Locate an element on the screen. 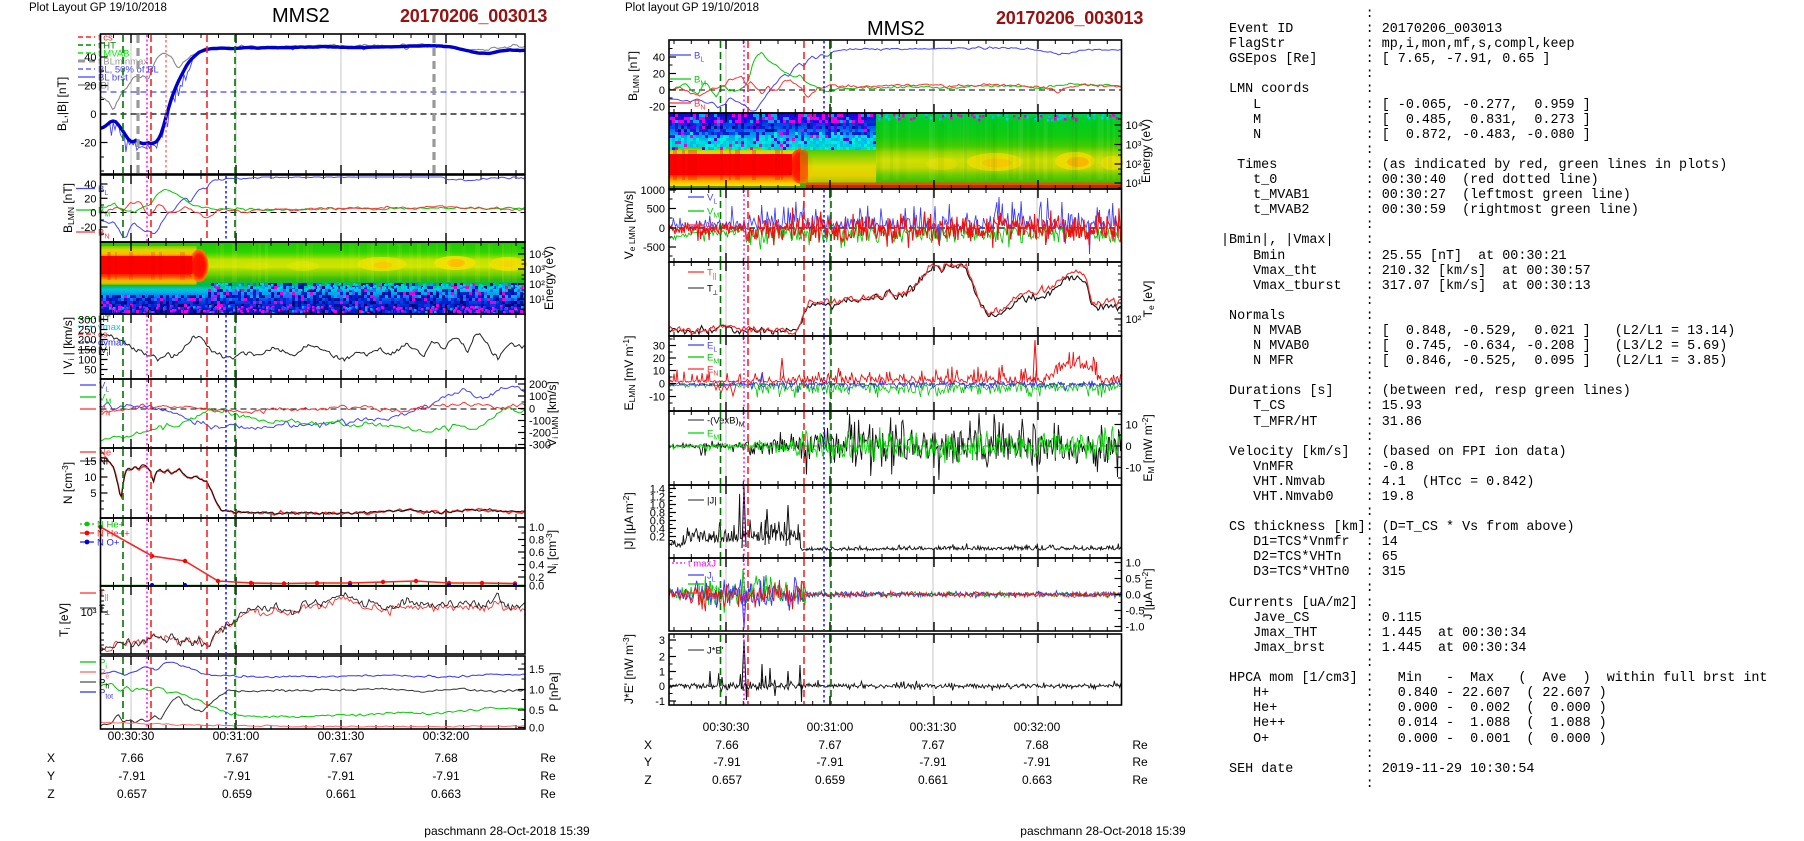  svg-text: Te [eV] is located at coordinates (1148, 299).